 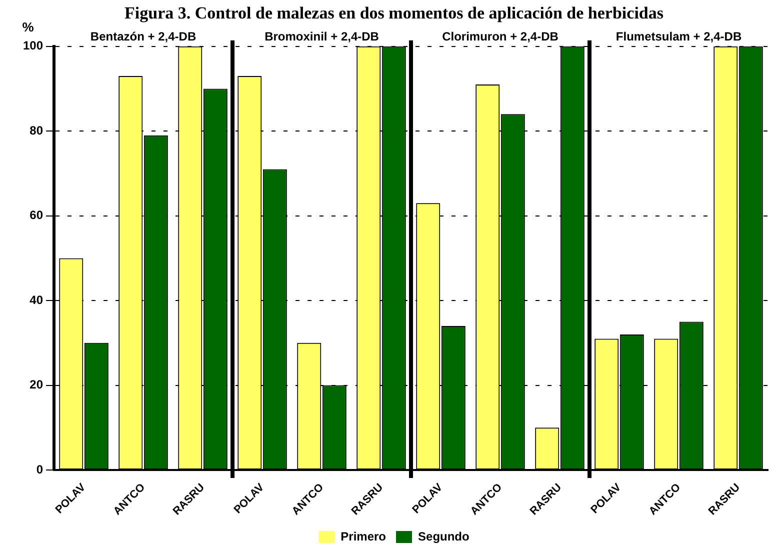 What do you see at coordinates (37, 385) in the screenshot?
I see `y-tick-label: 20` at bounding box center [37, 385].